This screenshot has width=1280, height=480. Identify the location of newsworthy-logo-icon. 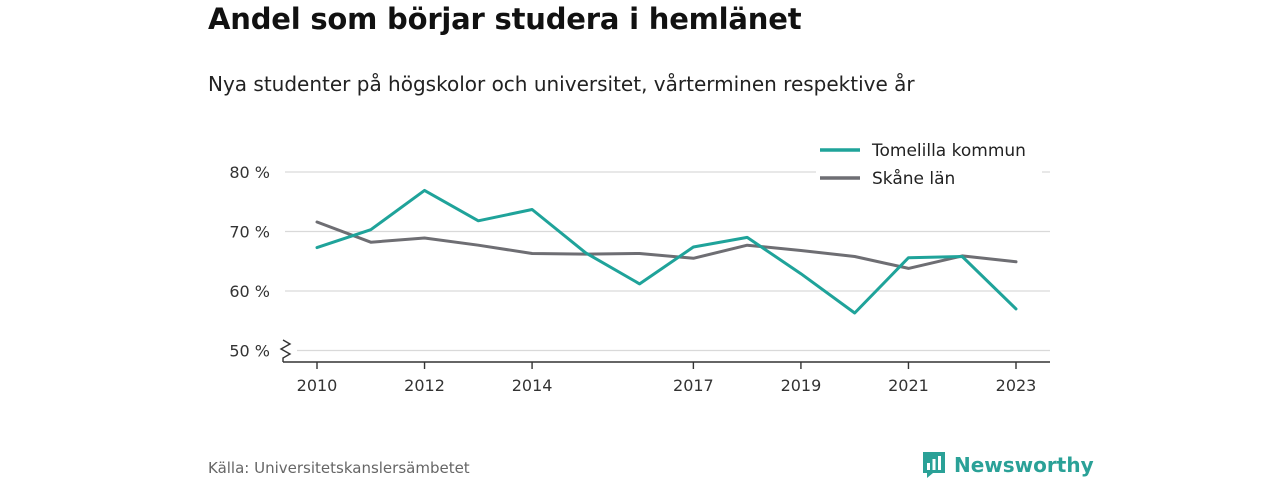
(934, 465).